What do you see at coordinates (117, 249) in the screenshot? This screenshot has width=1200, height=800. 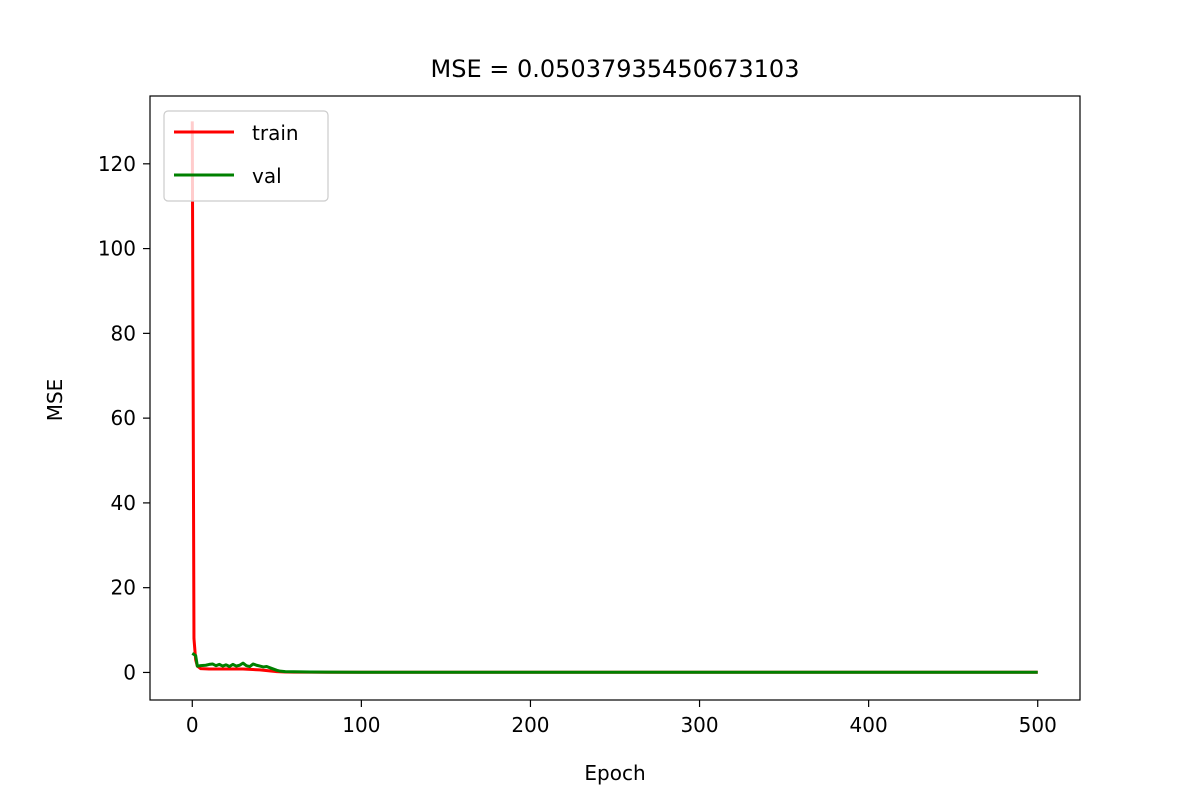 I see `y-tick-label: 100` at bounding box center [117, 249].